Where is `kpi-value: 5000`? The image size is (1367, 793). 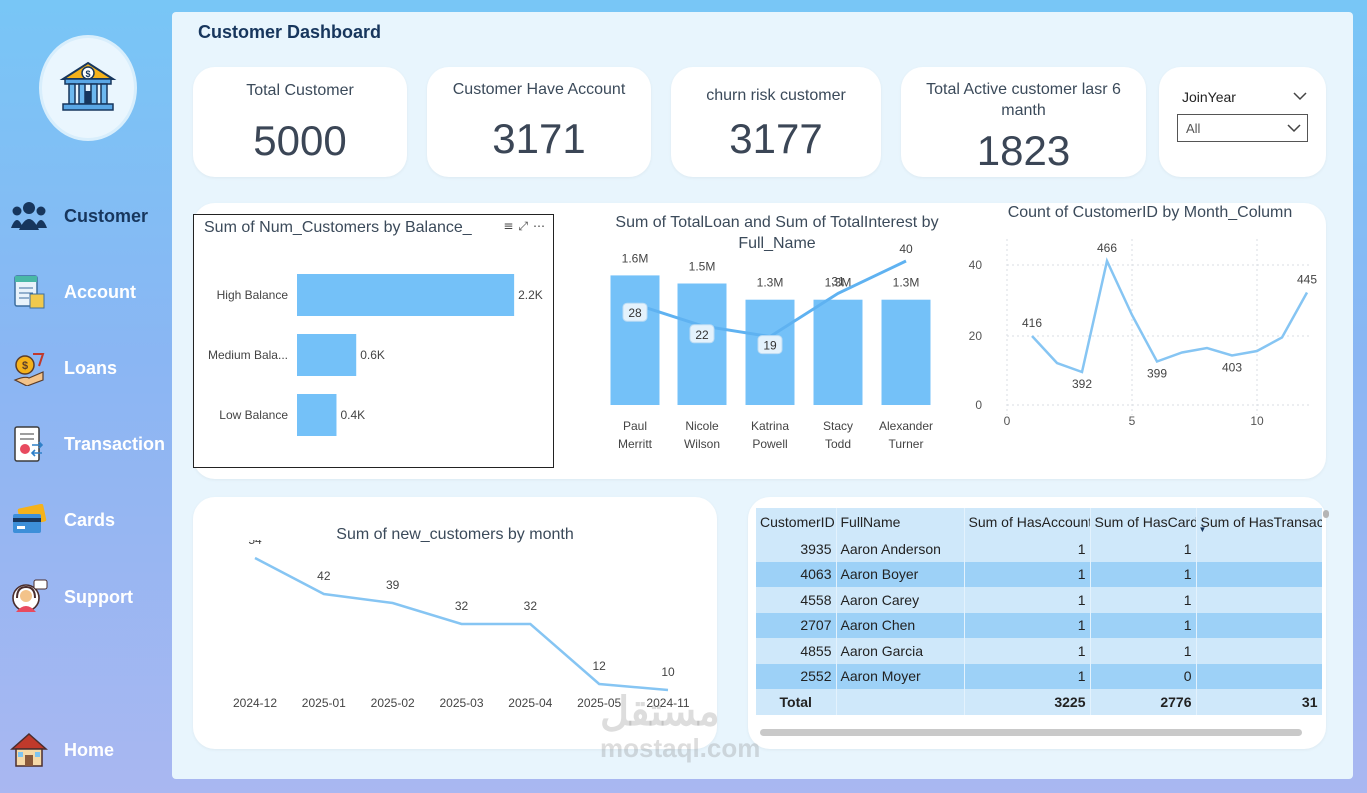 kpi-value: 5000 is located at coordinates (300, 140).